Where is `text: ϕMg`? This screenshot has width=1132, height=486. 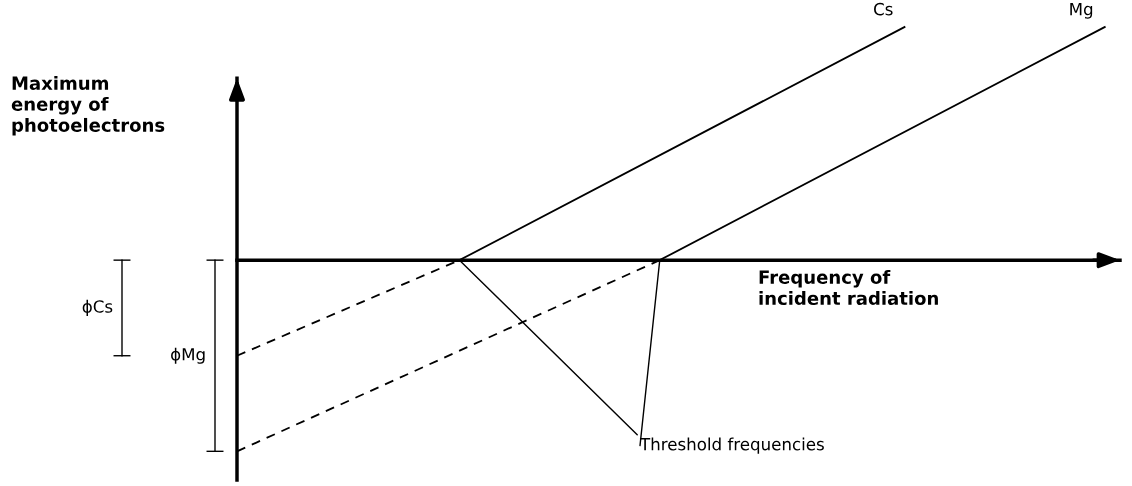 text: ϕMg is located at coordinates (188, 355).